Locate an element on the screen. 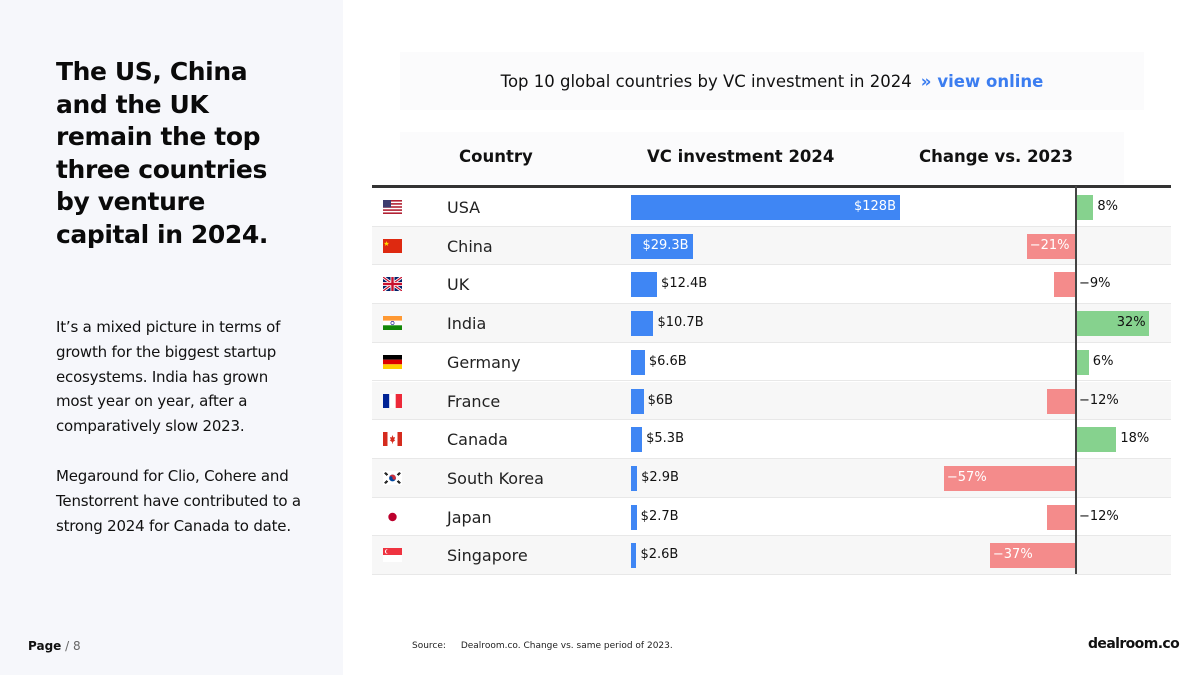 This screenshot has width=1200, height=675. change-label: 6% is located at coordinates (1103, 361).